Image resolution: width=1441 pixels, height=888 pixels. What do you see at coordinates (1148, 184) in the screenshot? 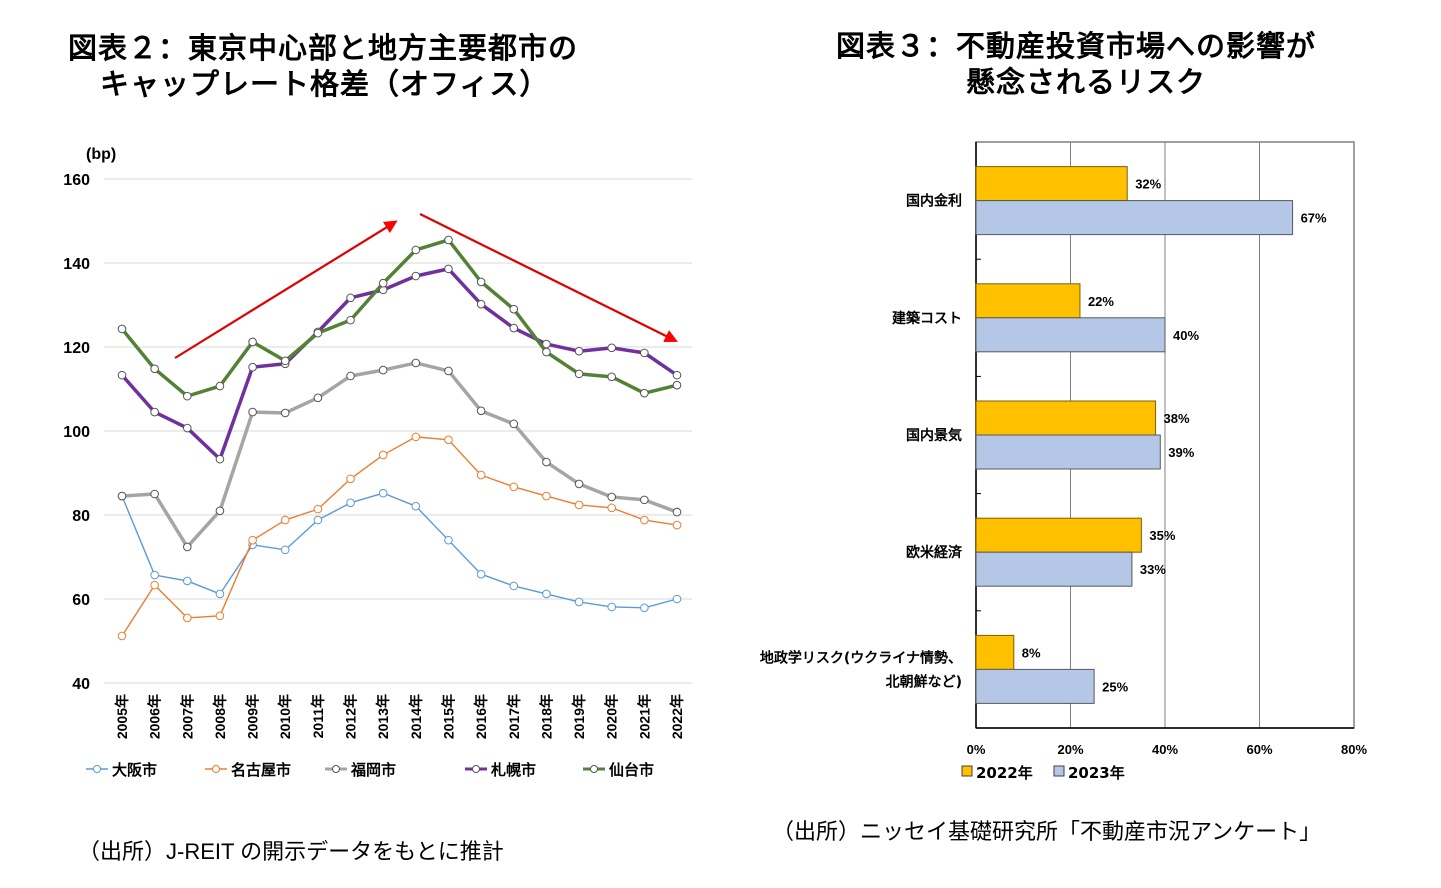
I see `bar-value-label: 32%` at bounding box center [1148, 184].